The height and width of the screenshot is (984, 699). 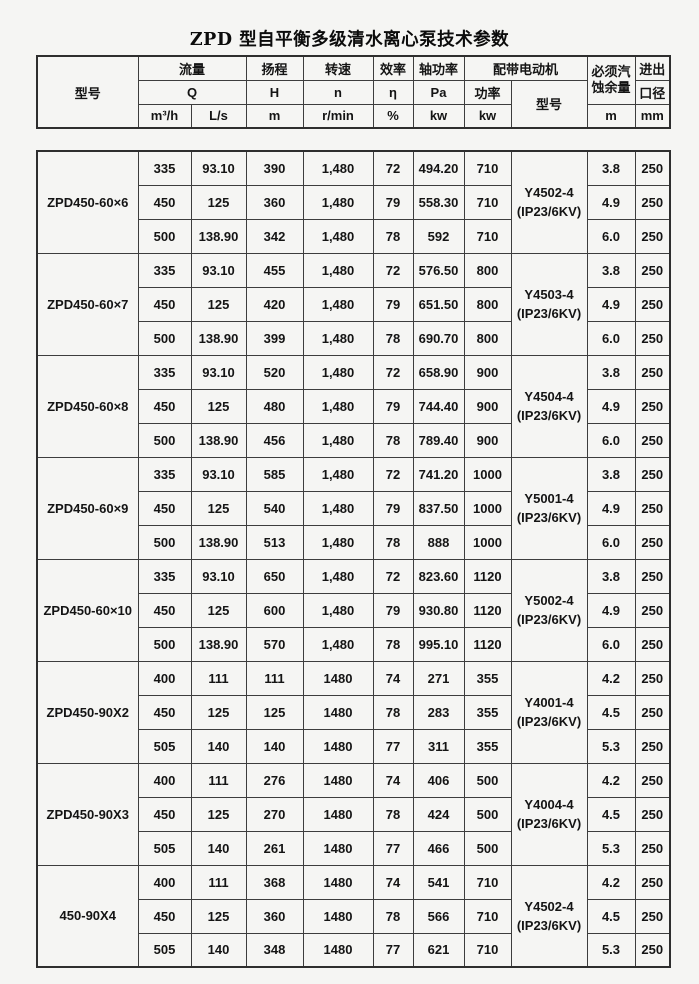 I want to click on unit-shaft-power: kw, so click(x=438, y=116).